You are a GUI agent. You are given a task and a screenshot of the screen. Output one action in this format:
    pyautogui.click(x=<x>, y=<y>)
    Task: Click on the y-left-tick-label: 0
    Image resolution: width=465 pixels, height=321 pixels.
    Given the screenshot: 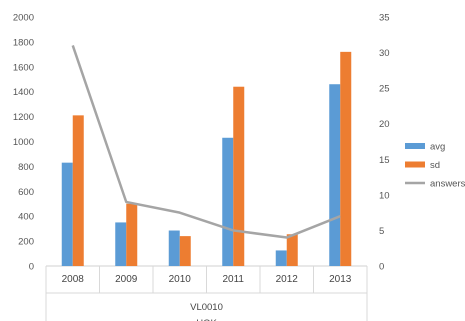 What is the action you would take?
    pyautogui.click(x=31, y=267)
    